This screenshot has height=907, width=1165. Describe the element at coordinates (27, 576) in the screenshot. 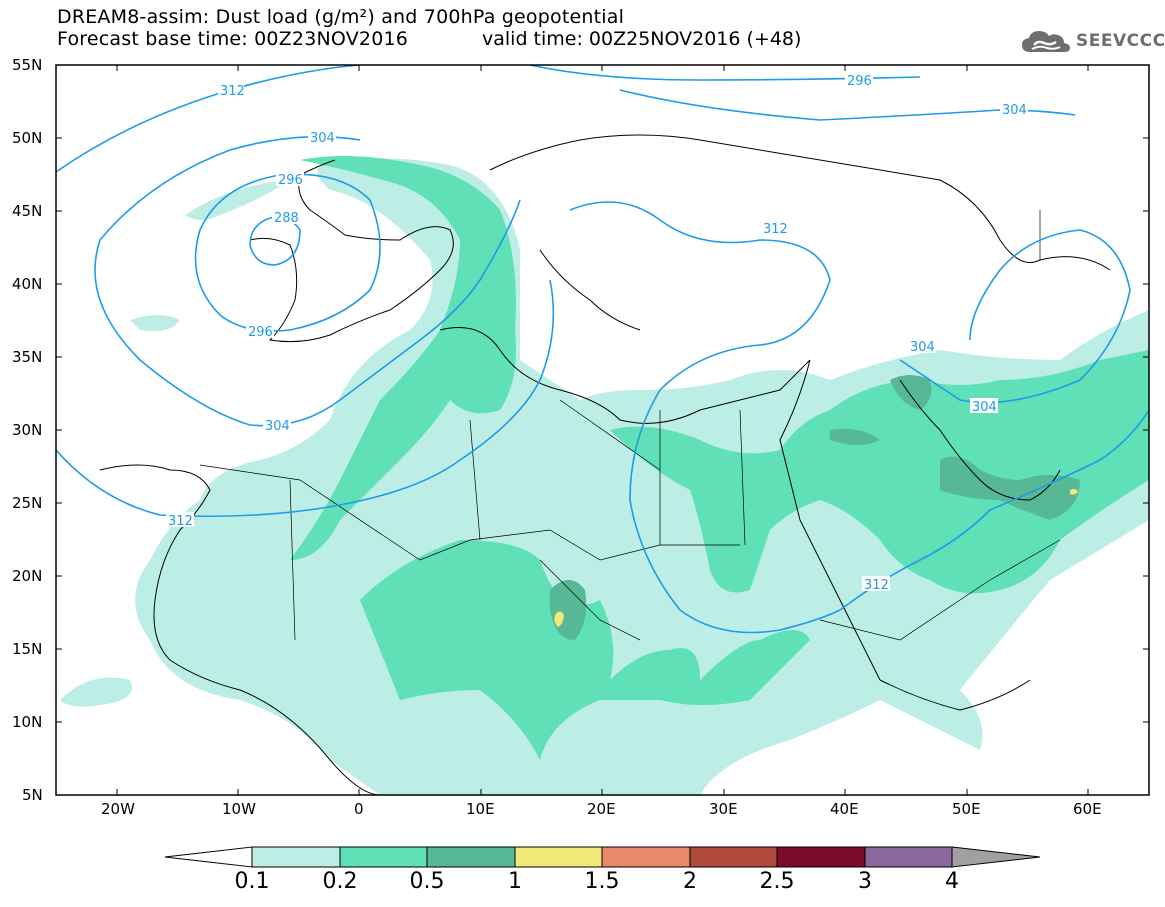

I see `lat-label: 20N` at that location.